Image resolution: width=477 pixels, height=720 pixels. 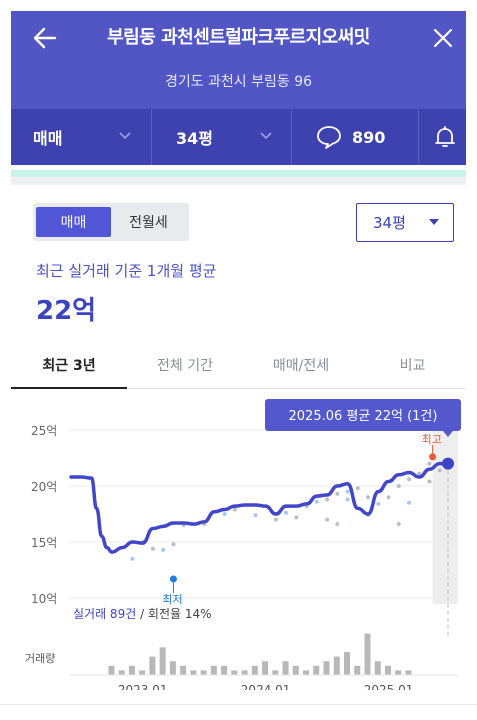 I want to click on caret-down-icon, so click(x=434, y=222).